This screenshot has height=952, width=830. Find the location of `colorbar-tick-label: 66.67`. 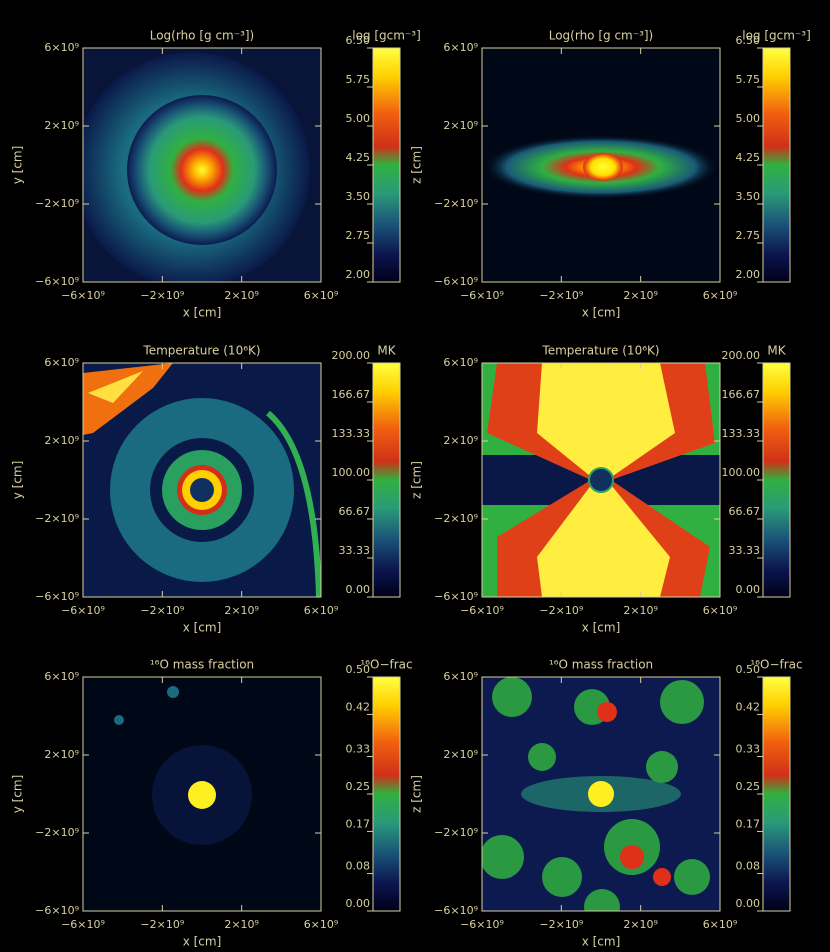

colorbar-tick-label: 66.67 is located at coordinates (355, 511).